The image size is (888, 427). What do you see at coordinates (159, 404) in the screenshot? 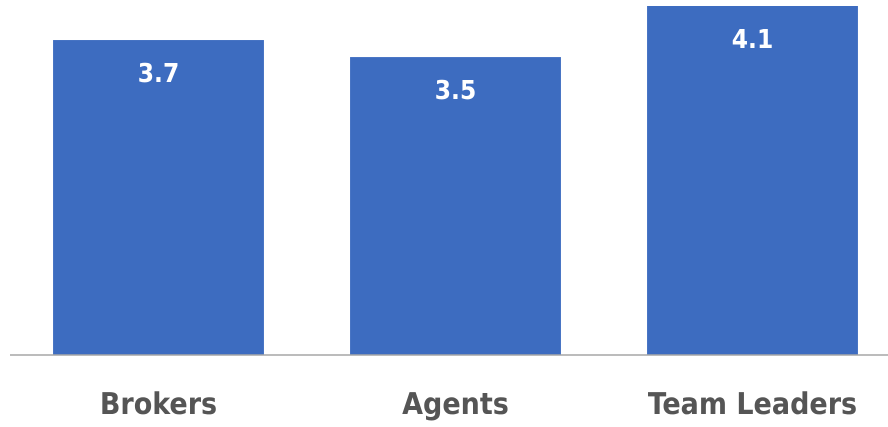
I see `x-tick-label: Brokers` at bounding box center [159, 404].